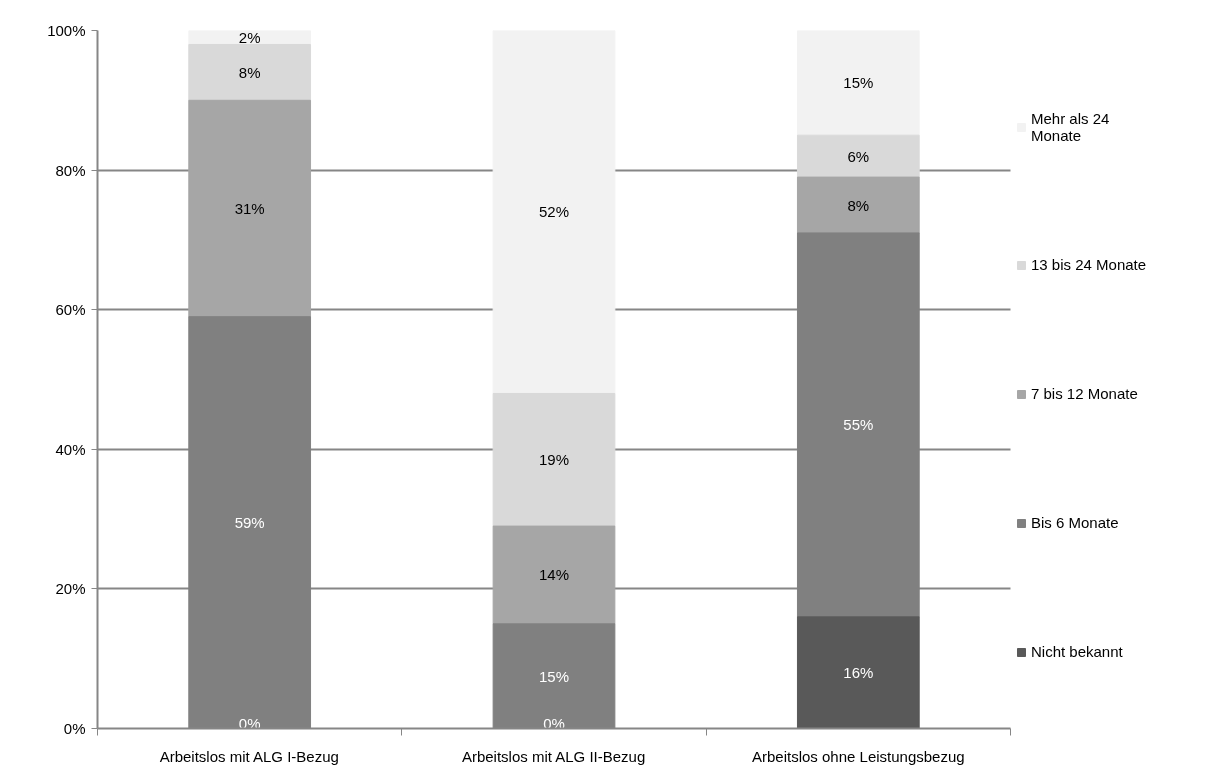  I want to click on data-label: 14%, so click(554, 575).